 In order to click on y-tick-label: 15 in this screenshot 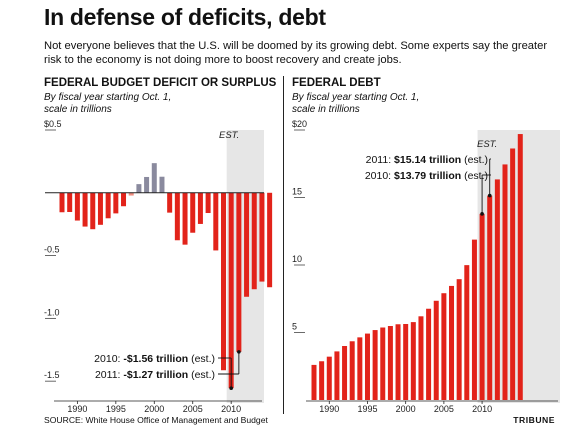, I will do `click(297, 192)`.